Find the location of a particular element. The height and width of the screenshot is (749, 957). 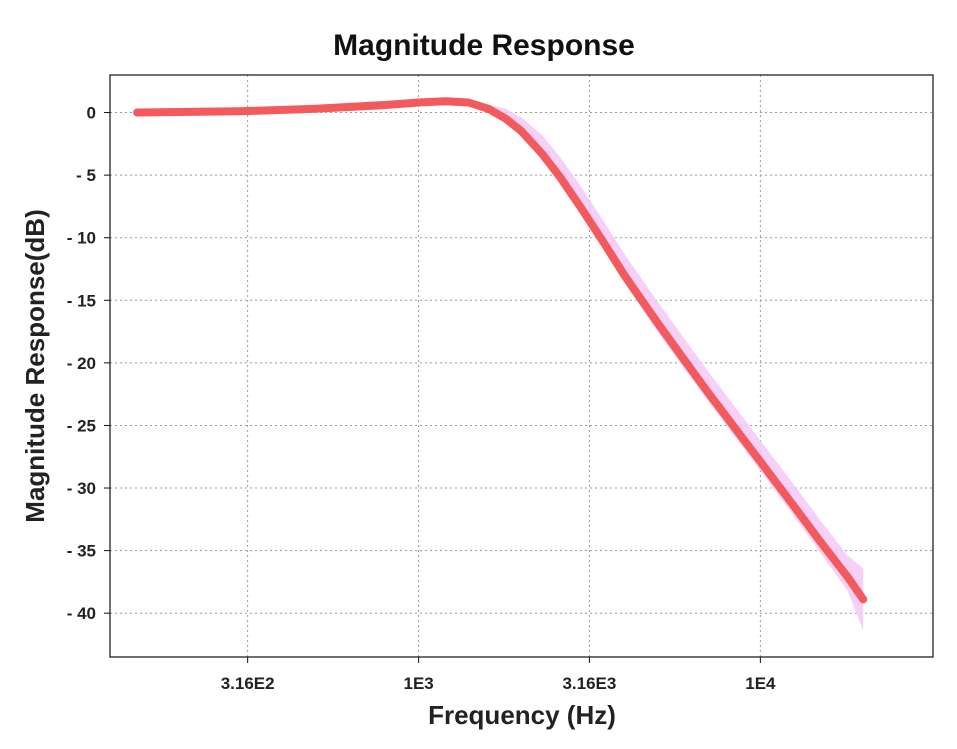

x-tick-label: 3.16E3 is located at coordinates (589, 683).